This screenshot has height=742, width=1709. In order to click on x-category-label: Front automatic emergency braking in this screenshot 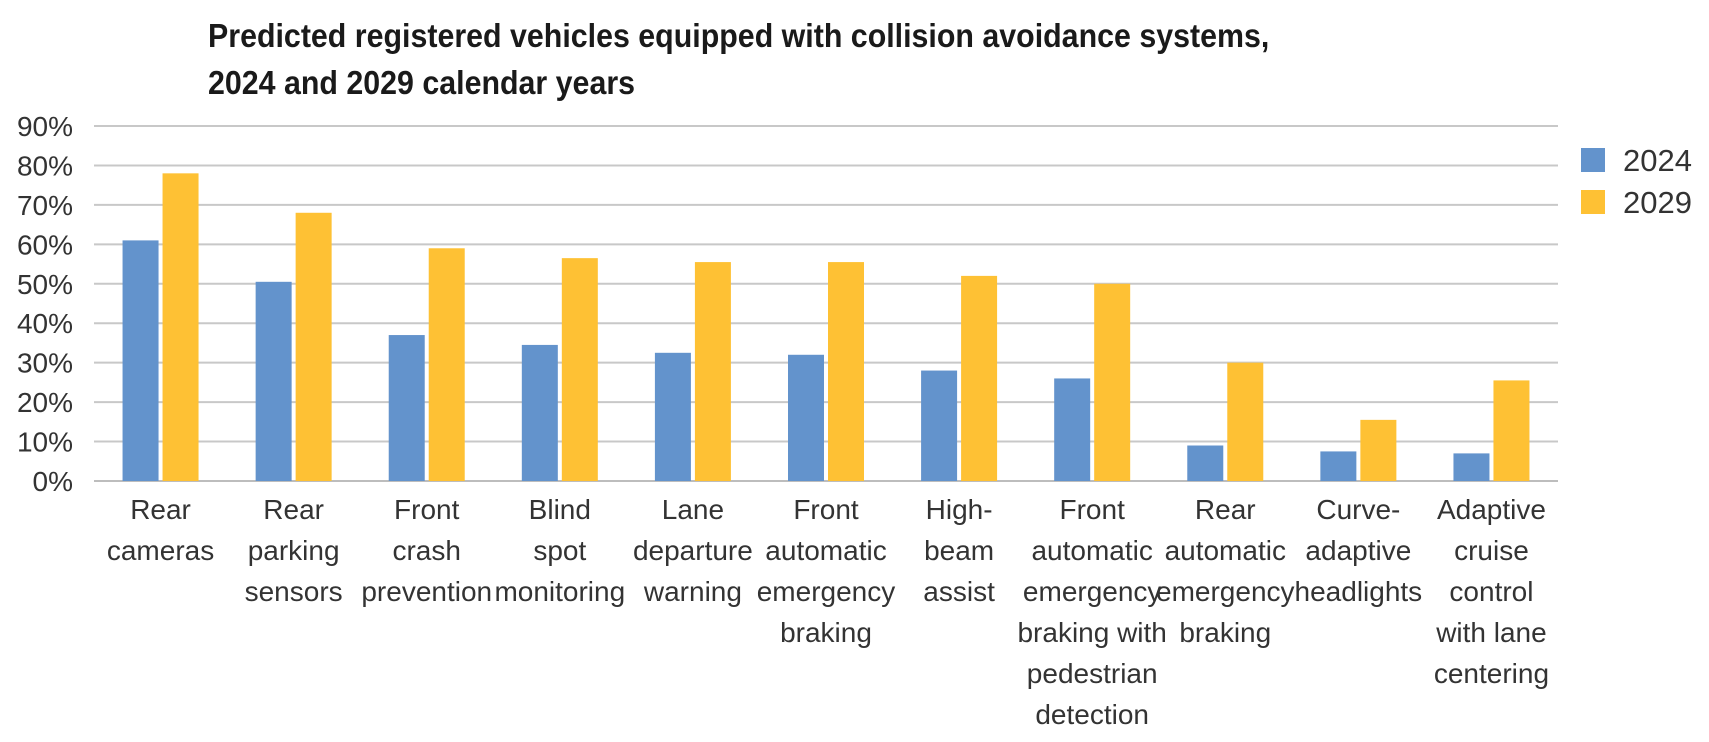, I will do `click(826, 571)`.